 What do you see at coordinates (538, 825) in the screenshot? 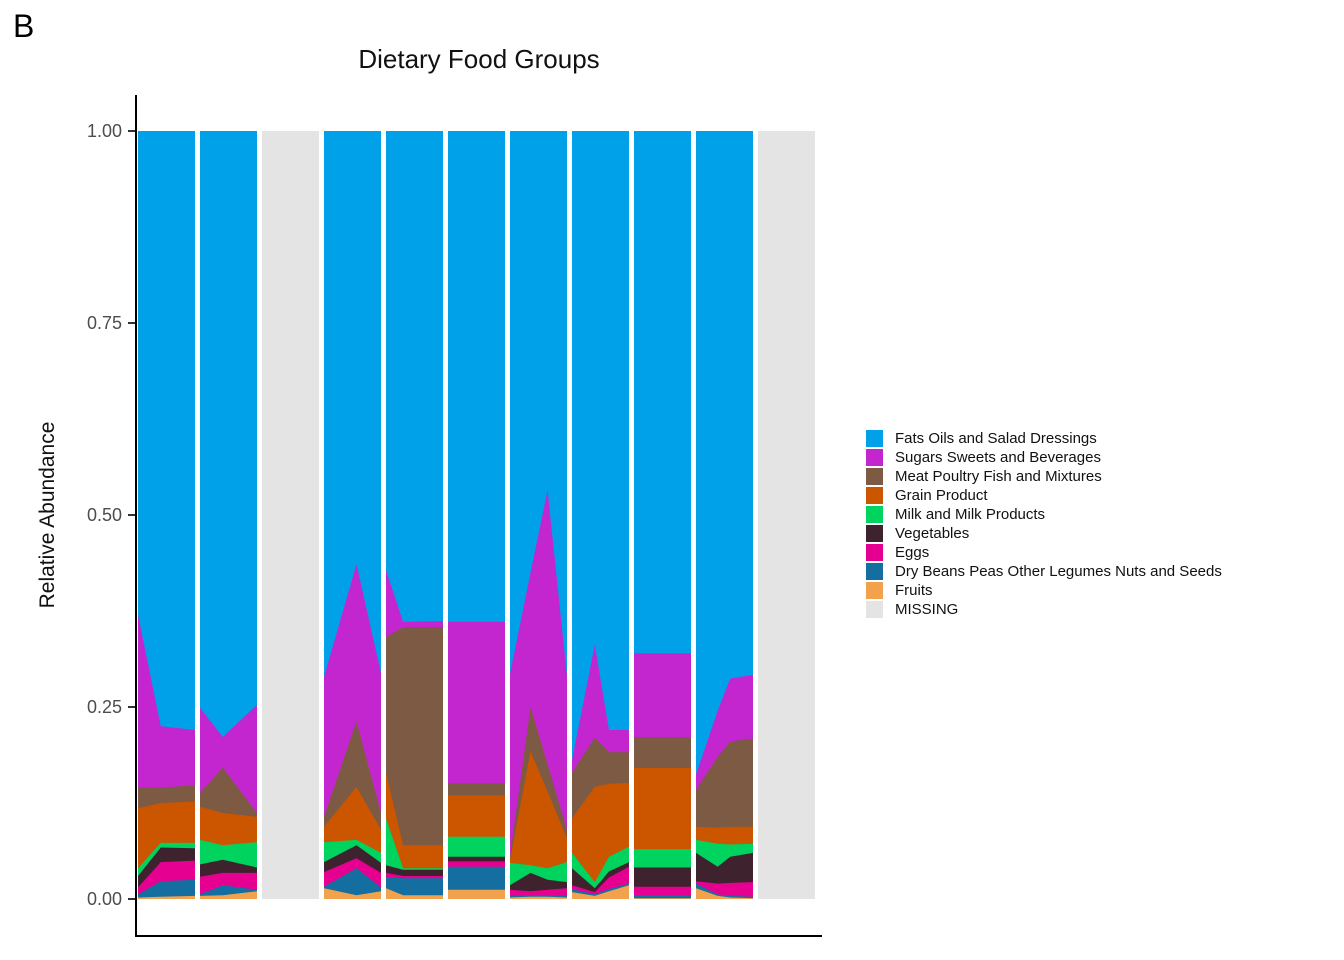
I see `area-grain-product` at bounding box center [538, 825].